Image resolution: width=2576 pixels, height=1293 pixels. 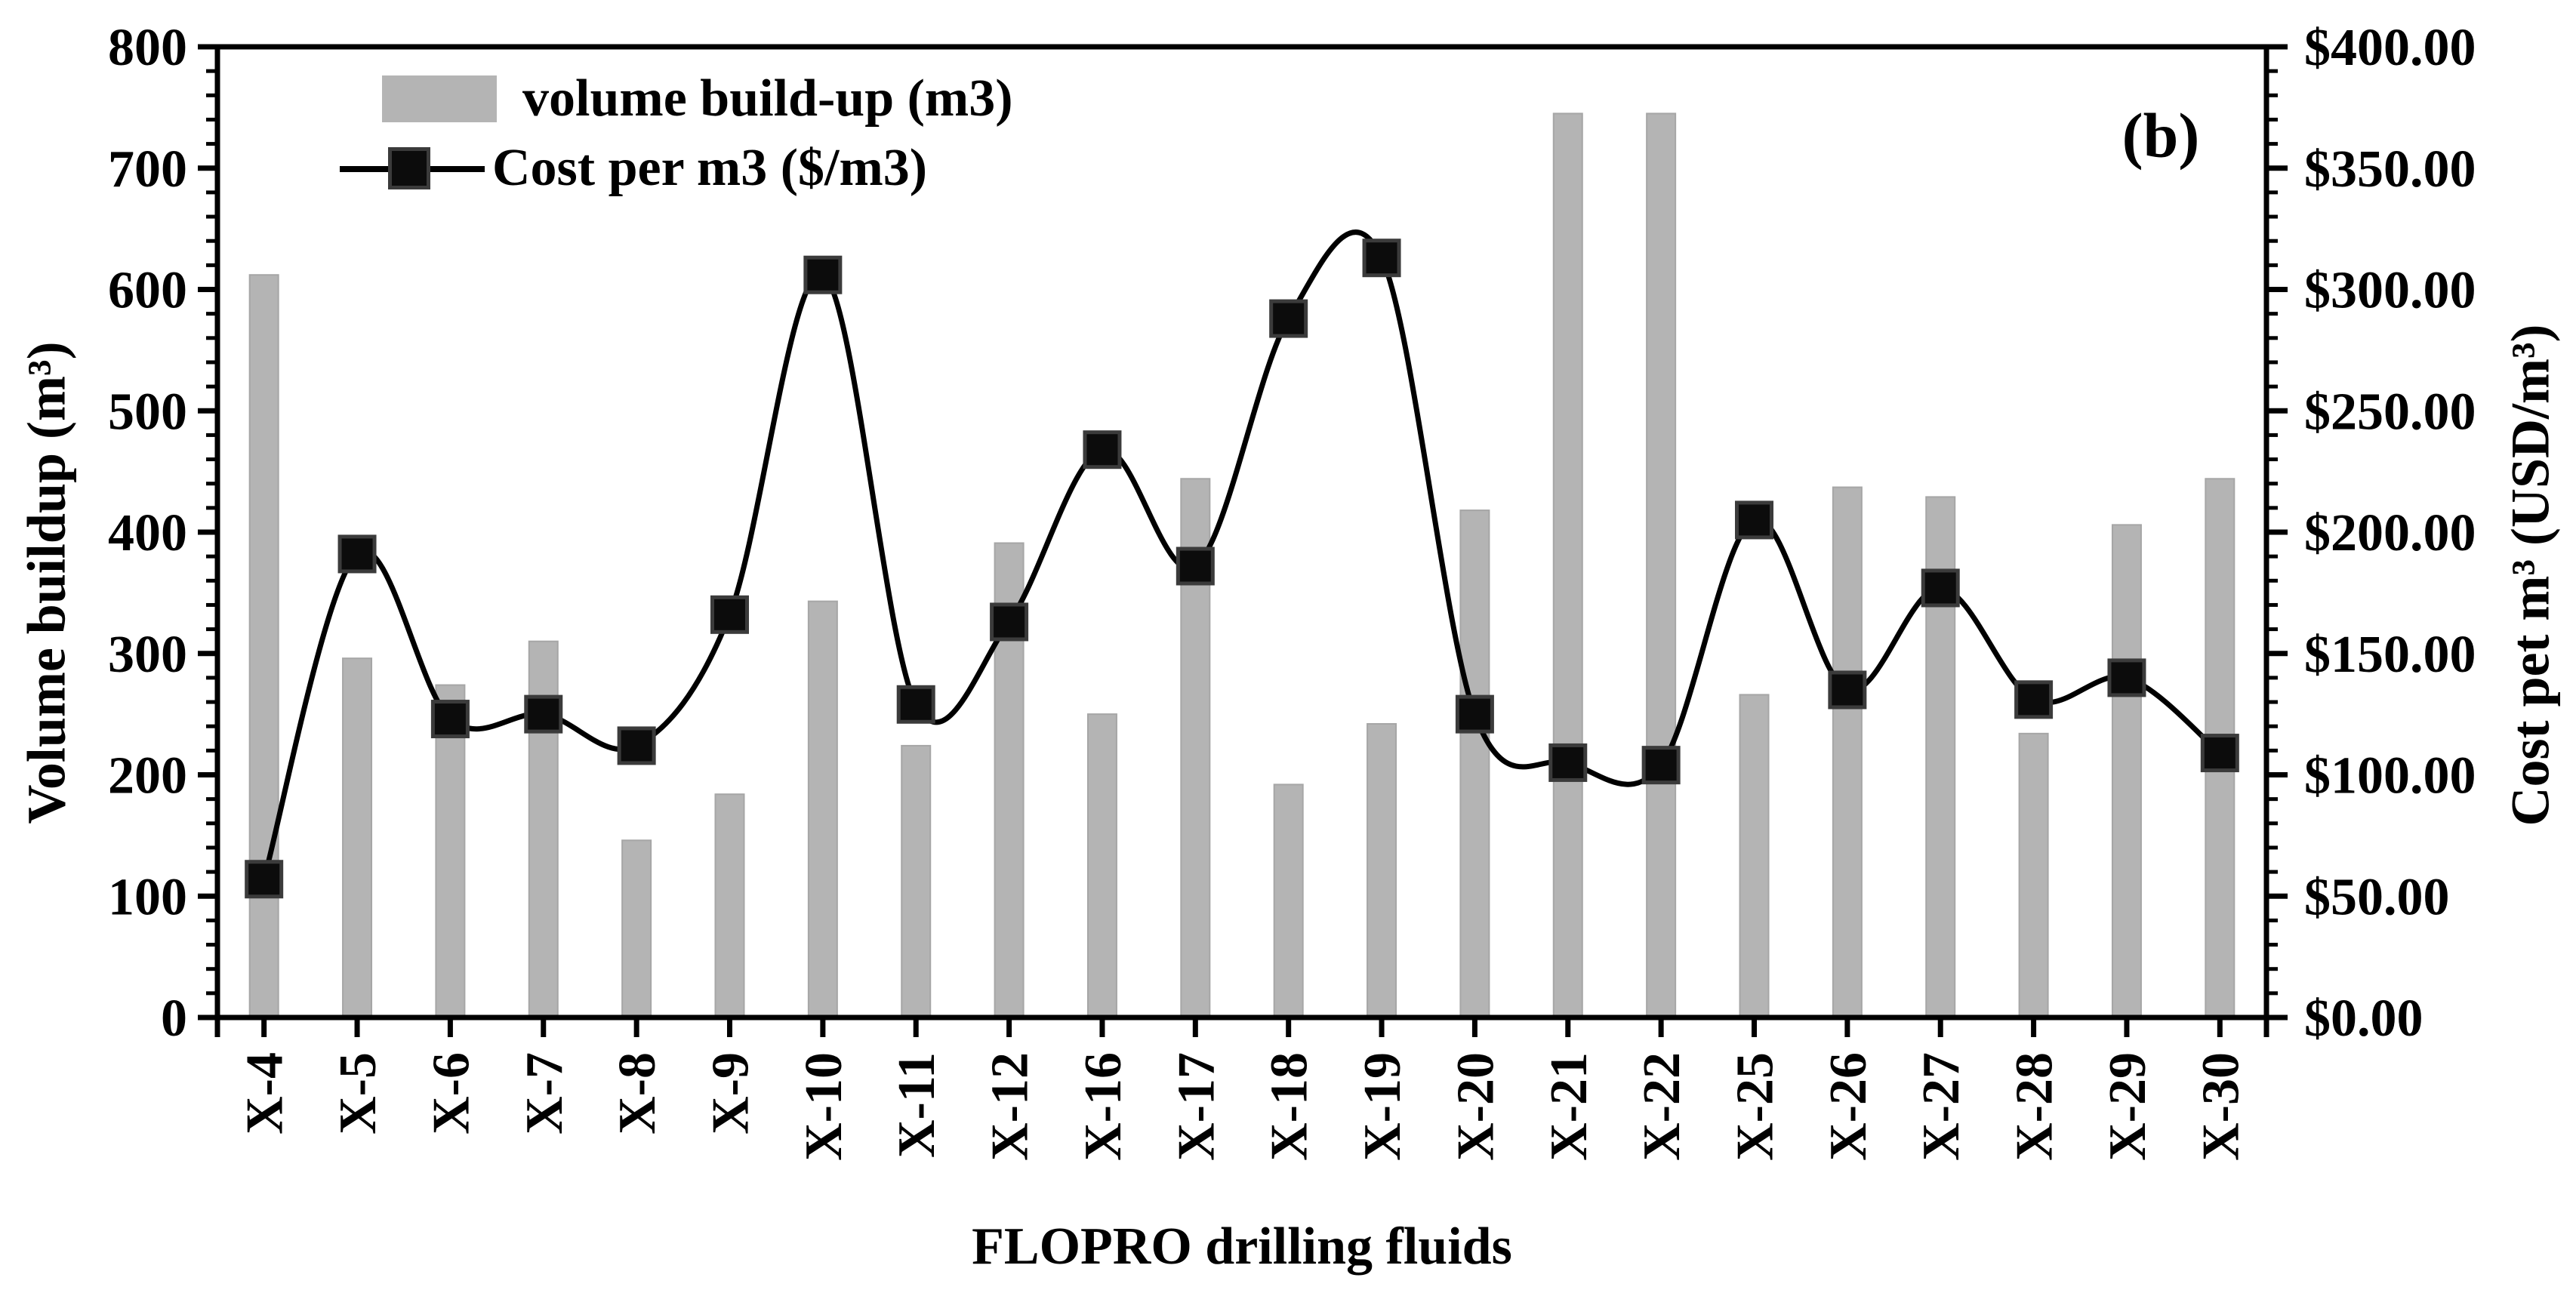 What do you see at coordinates (147, 169) in the screenshot?
I see `left-axis-tick-label: 700` at bounding box center [147, 169].